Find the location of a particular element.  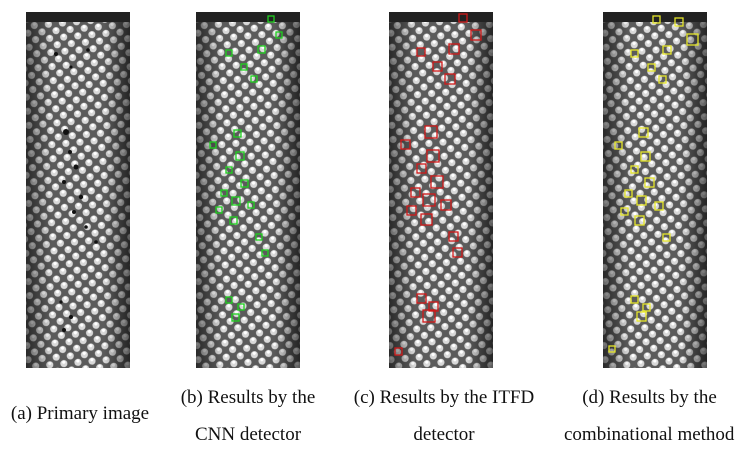

caption-a-line-1: (a) Primary image is located at coordinates (80, 413).